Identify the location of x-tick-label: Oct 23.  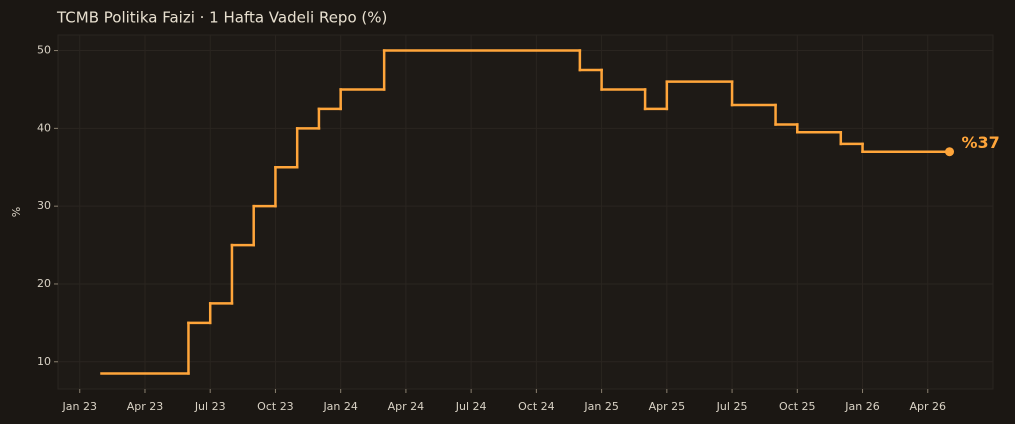
(275, 406).